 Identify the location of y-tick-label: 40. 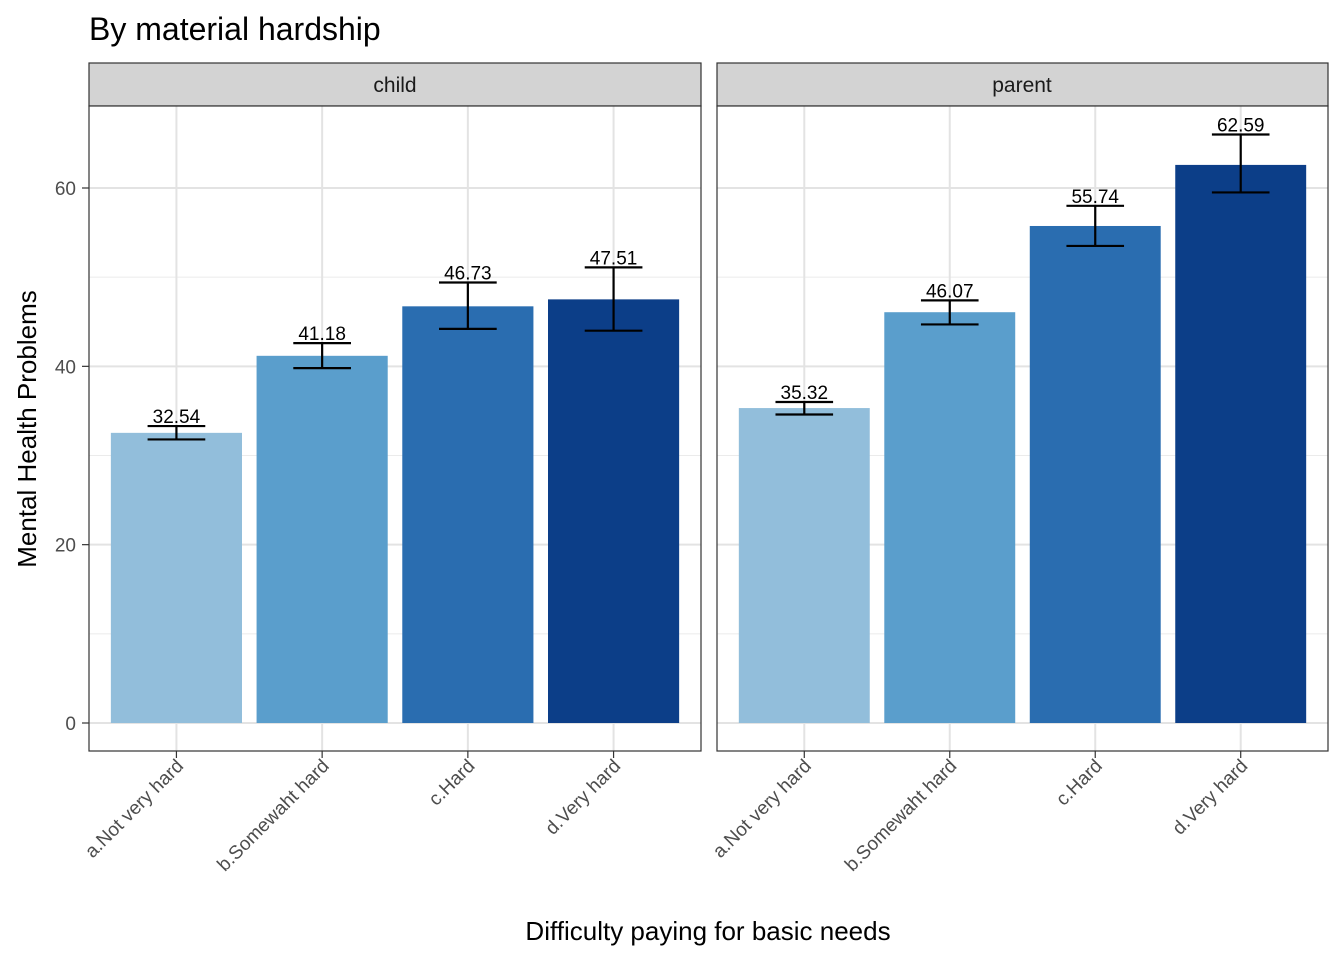
(65, 367).